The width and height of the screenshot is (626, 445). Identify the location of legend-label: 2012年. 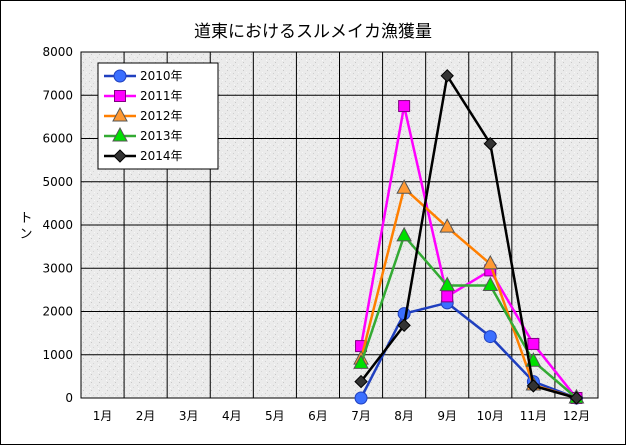
(161, 116).